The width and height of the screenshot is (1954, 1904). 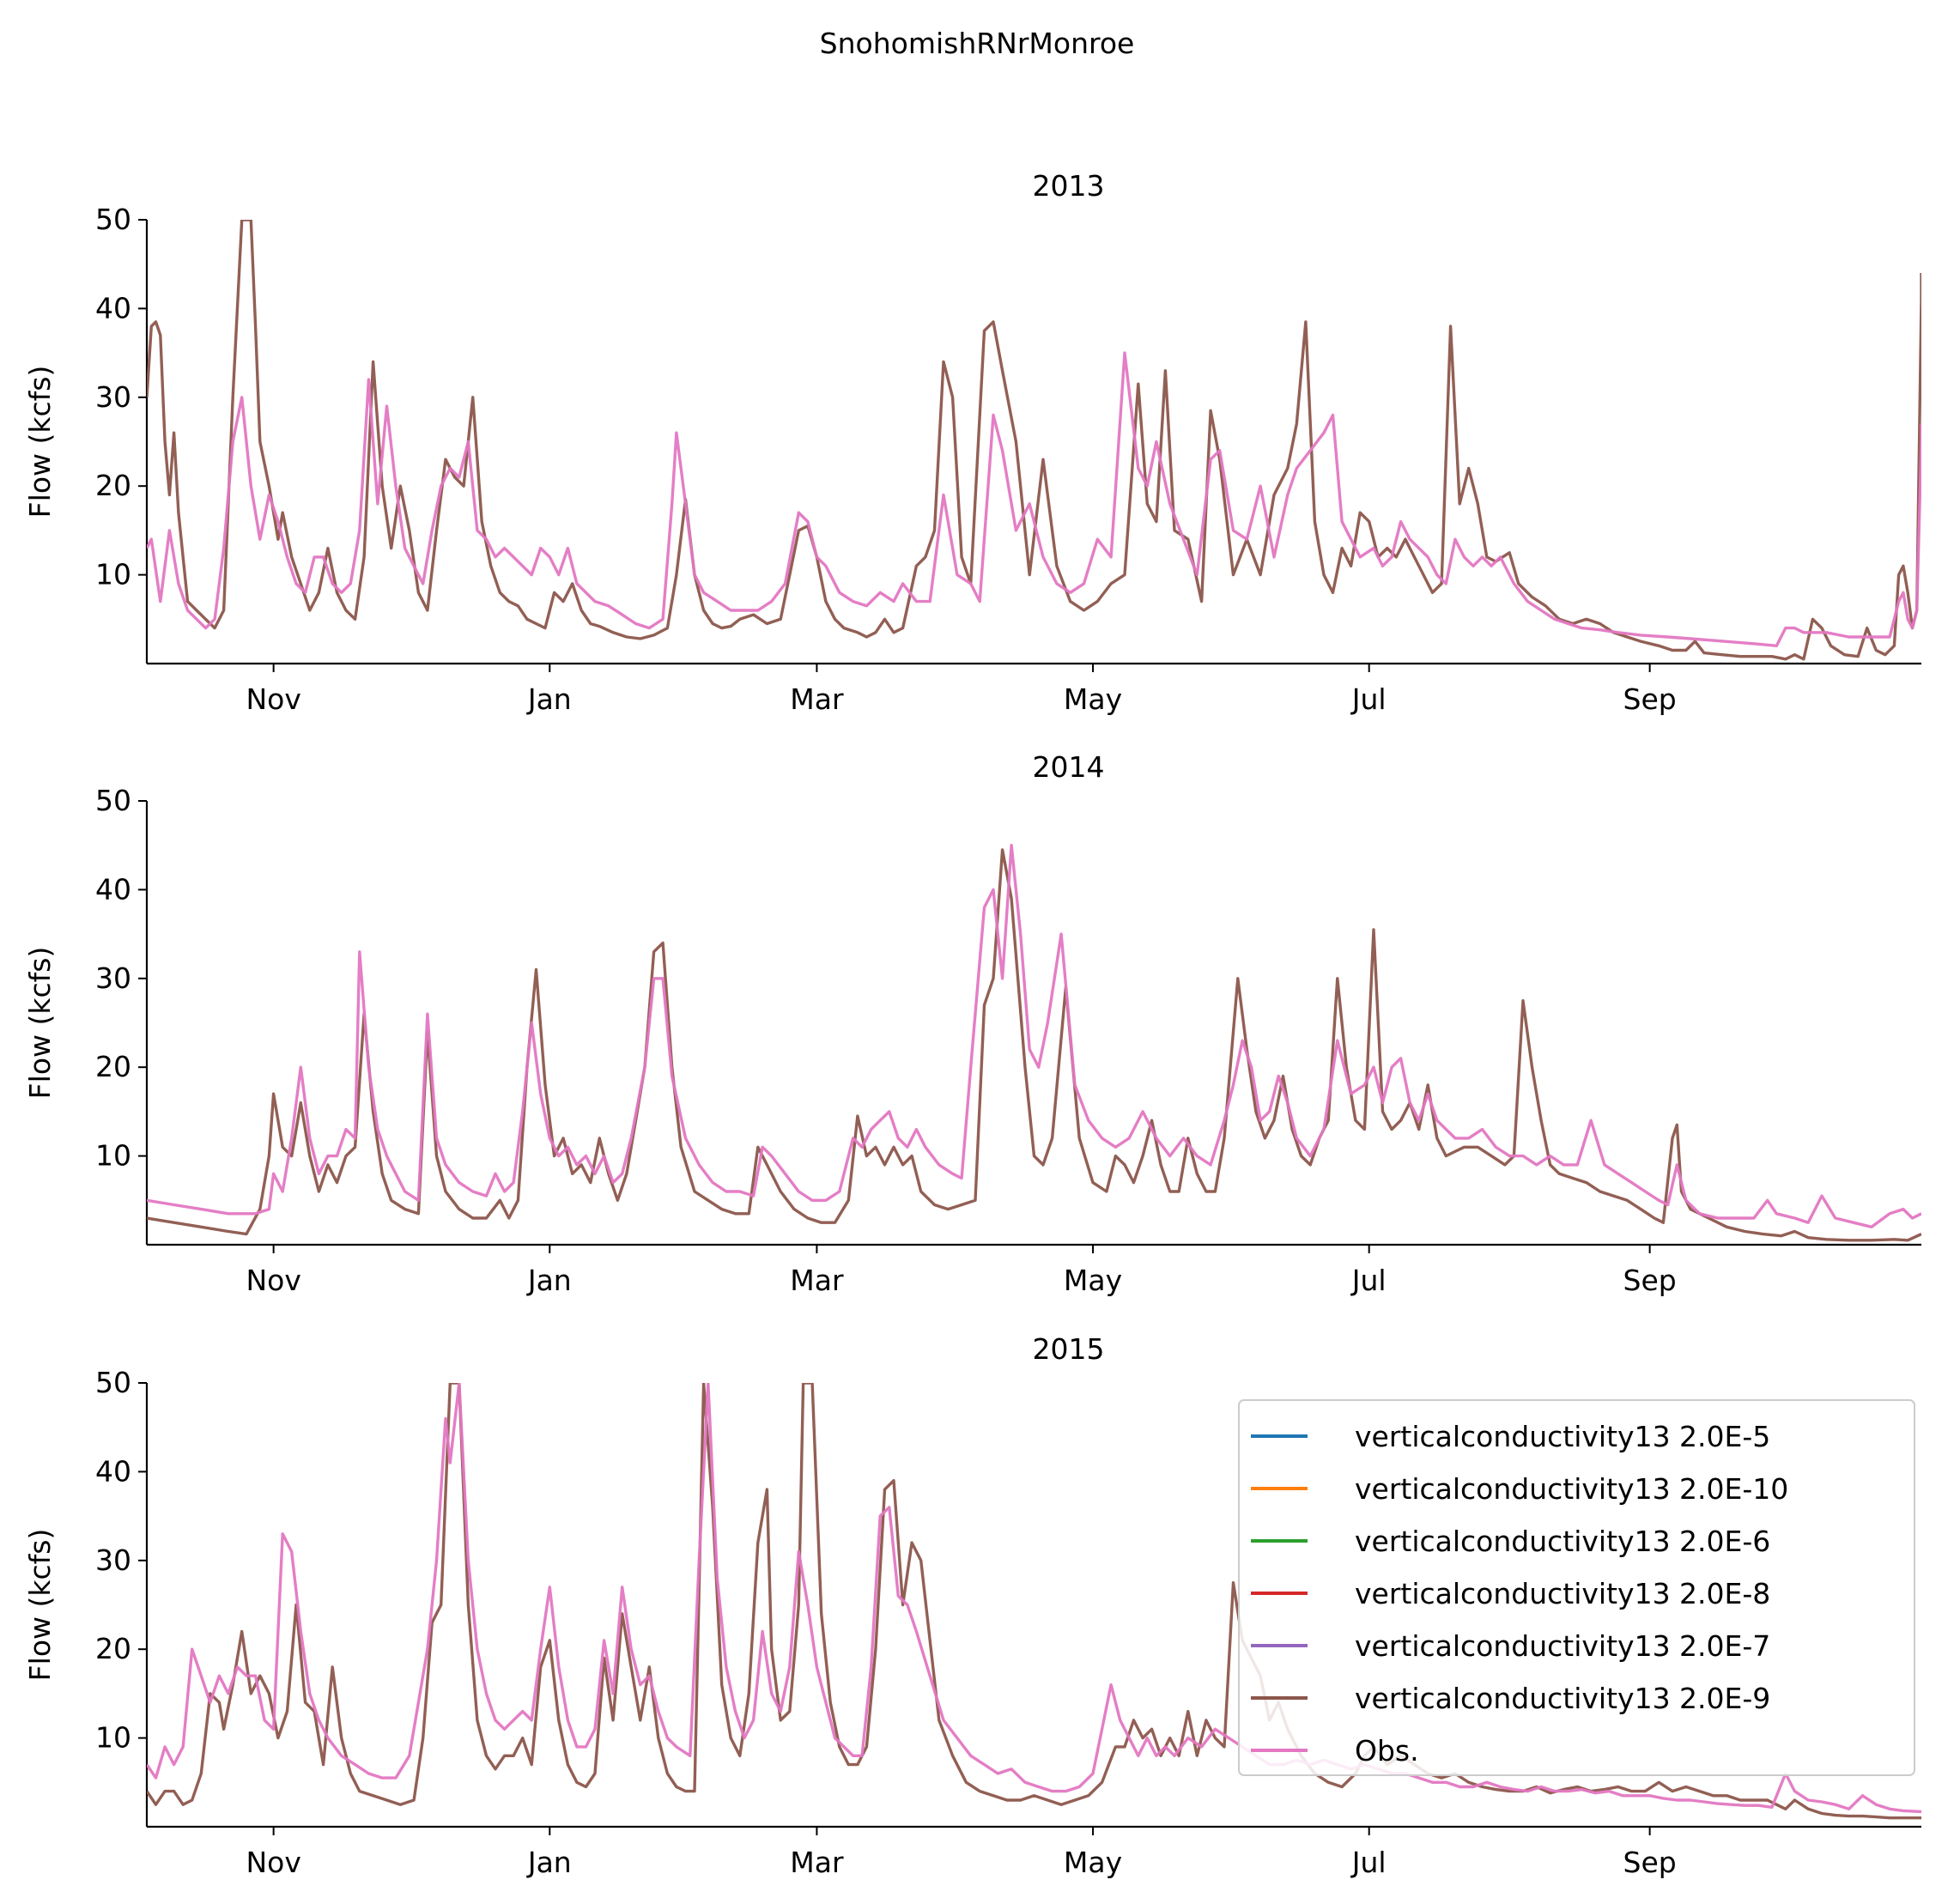 What do you see at coordinates (1562, 1594) in the screenshot?
I see `legend-label: verticalconductivity13 2.0E-8` at bounding box center [1562, 1594].